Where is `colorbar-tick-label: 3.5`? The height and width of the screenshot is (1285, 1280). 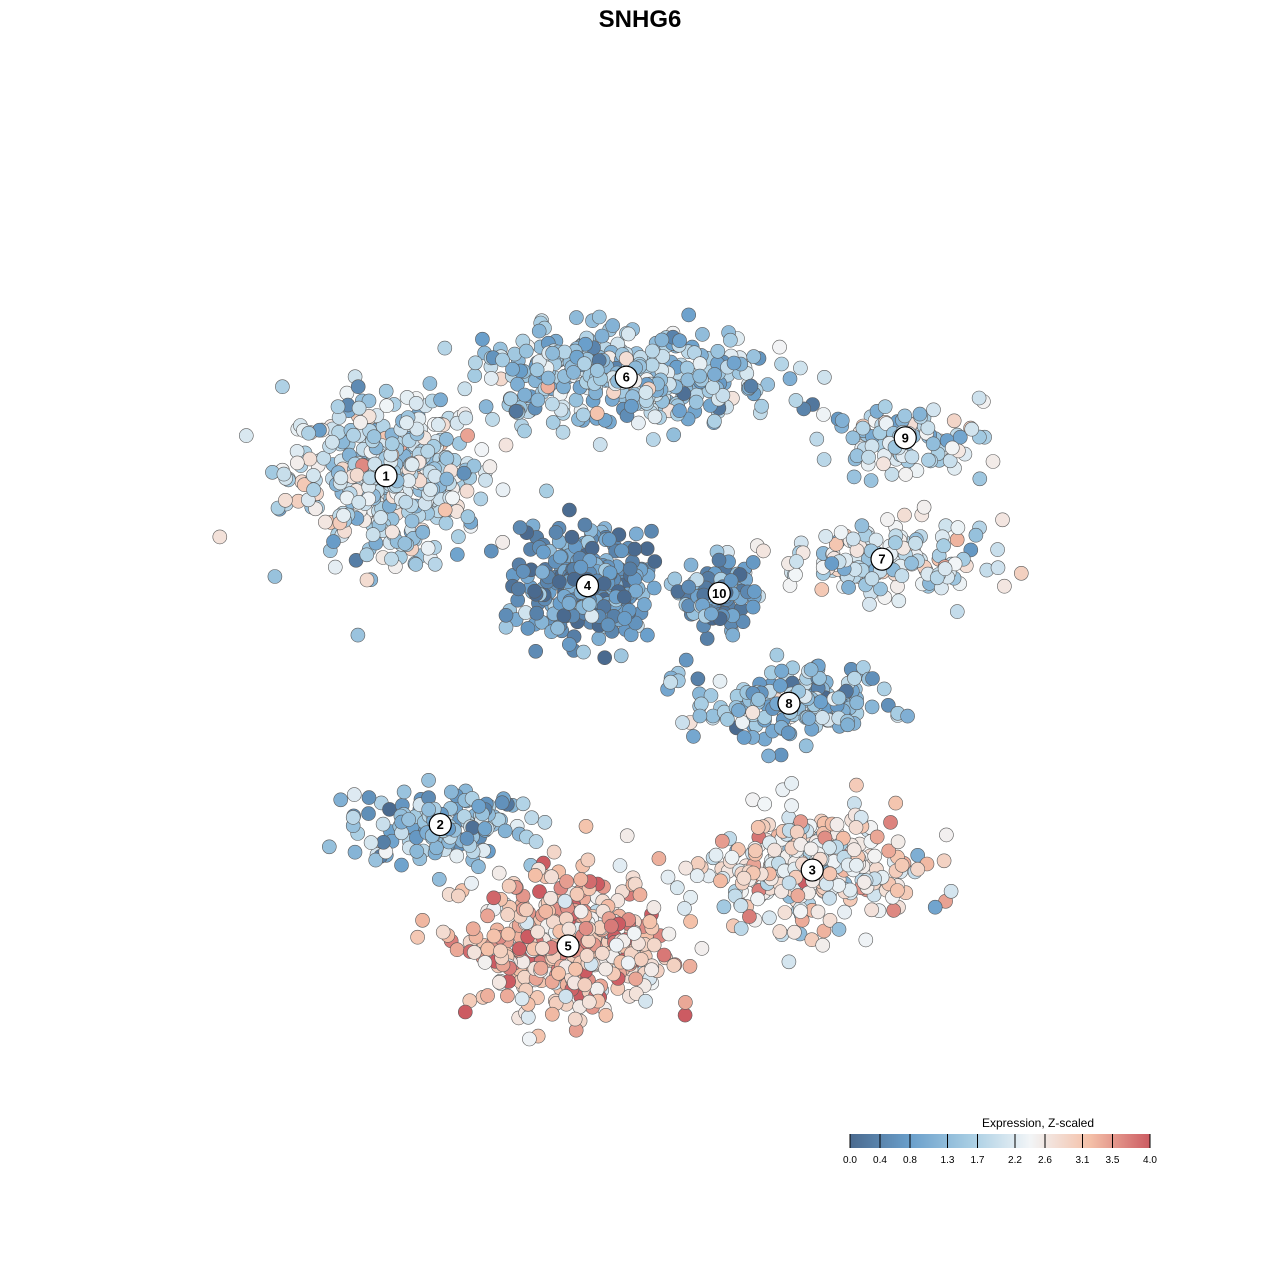
colorbar-tick-label: 3.5 is located at coordinates (1113, 1160).